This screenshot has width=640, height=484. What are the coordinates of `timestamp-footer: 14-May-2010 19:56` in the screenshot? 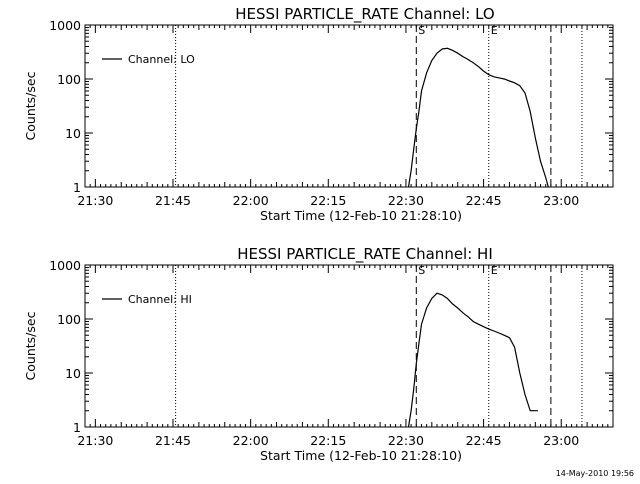 It's located at (594, 473).